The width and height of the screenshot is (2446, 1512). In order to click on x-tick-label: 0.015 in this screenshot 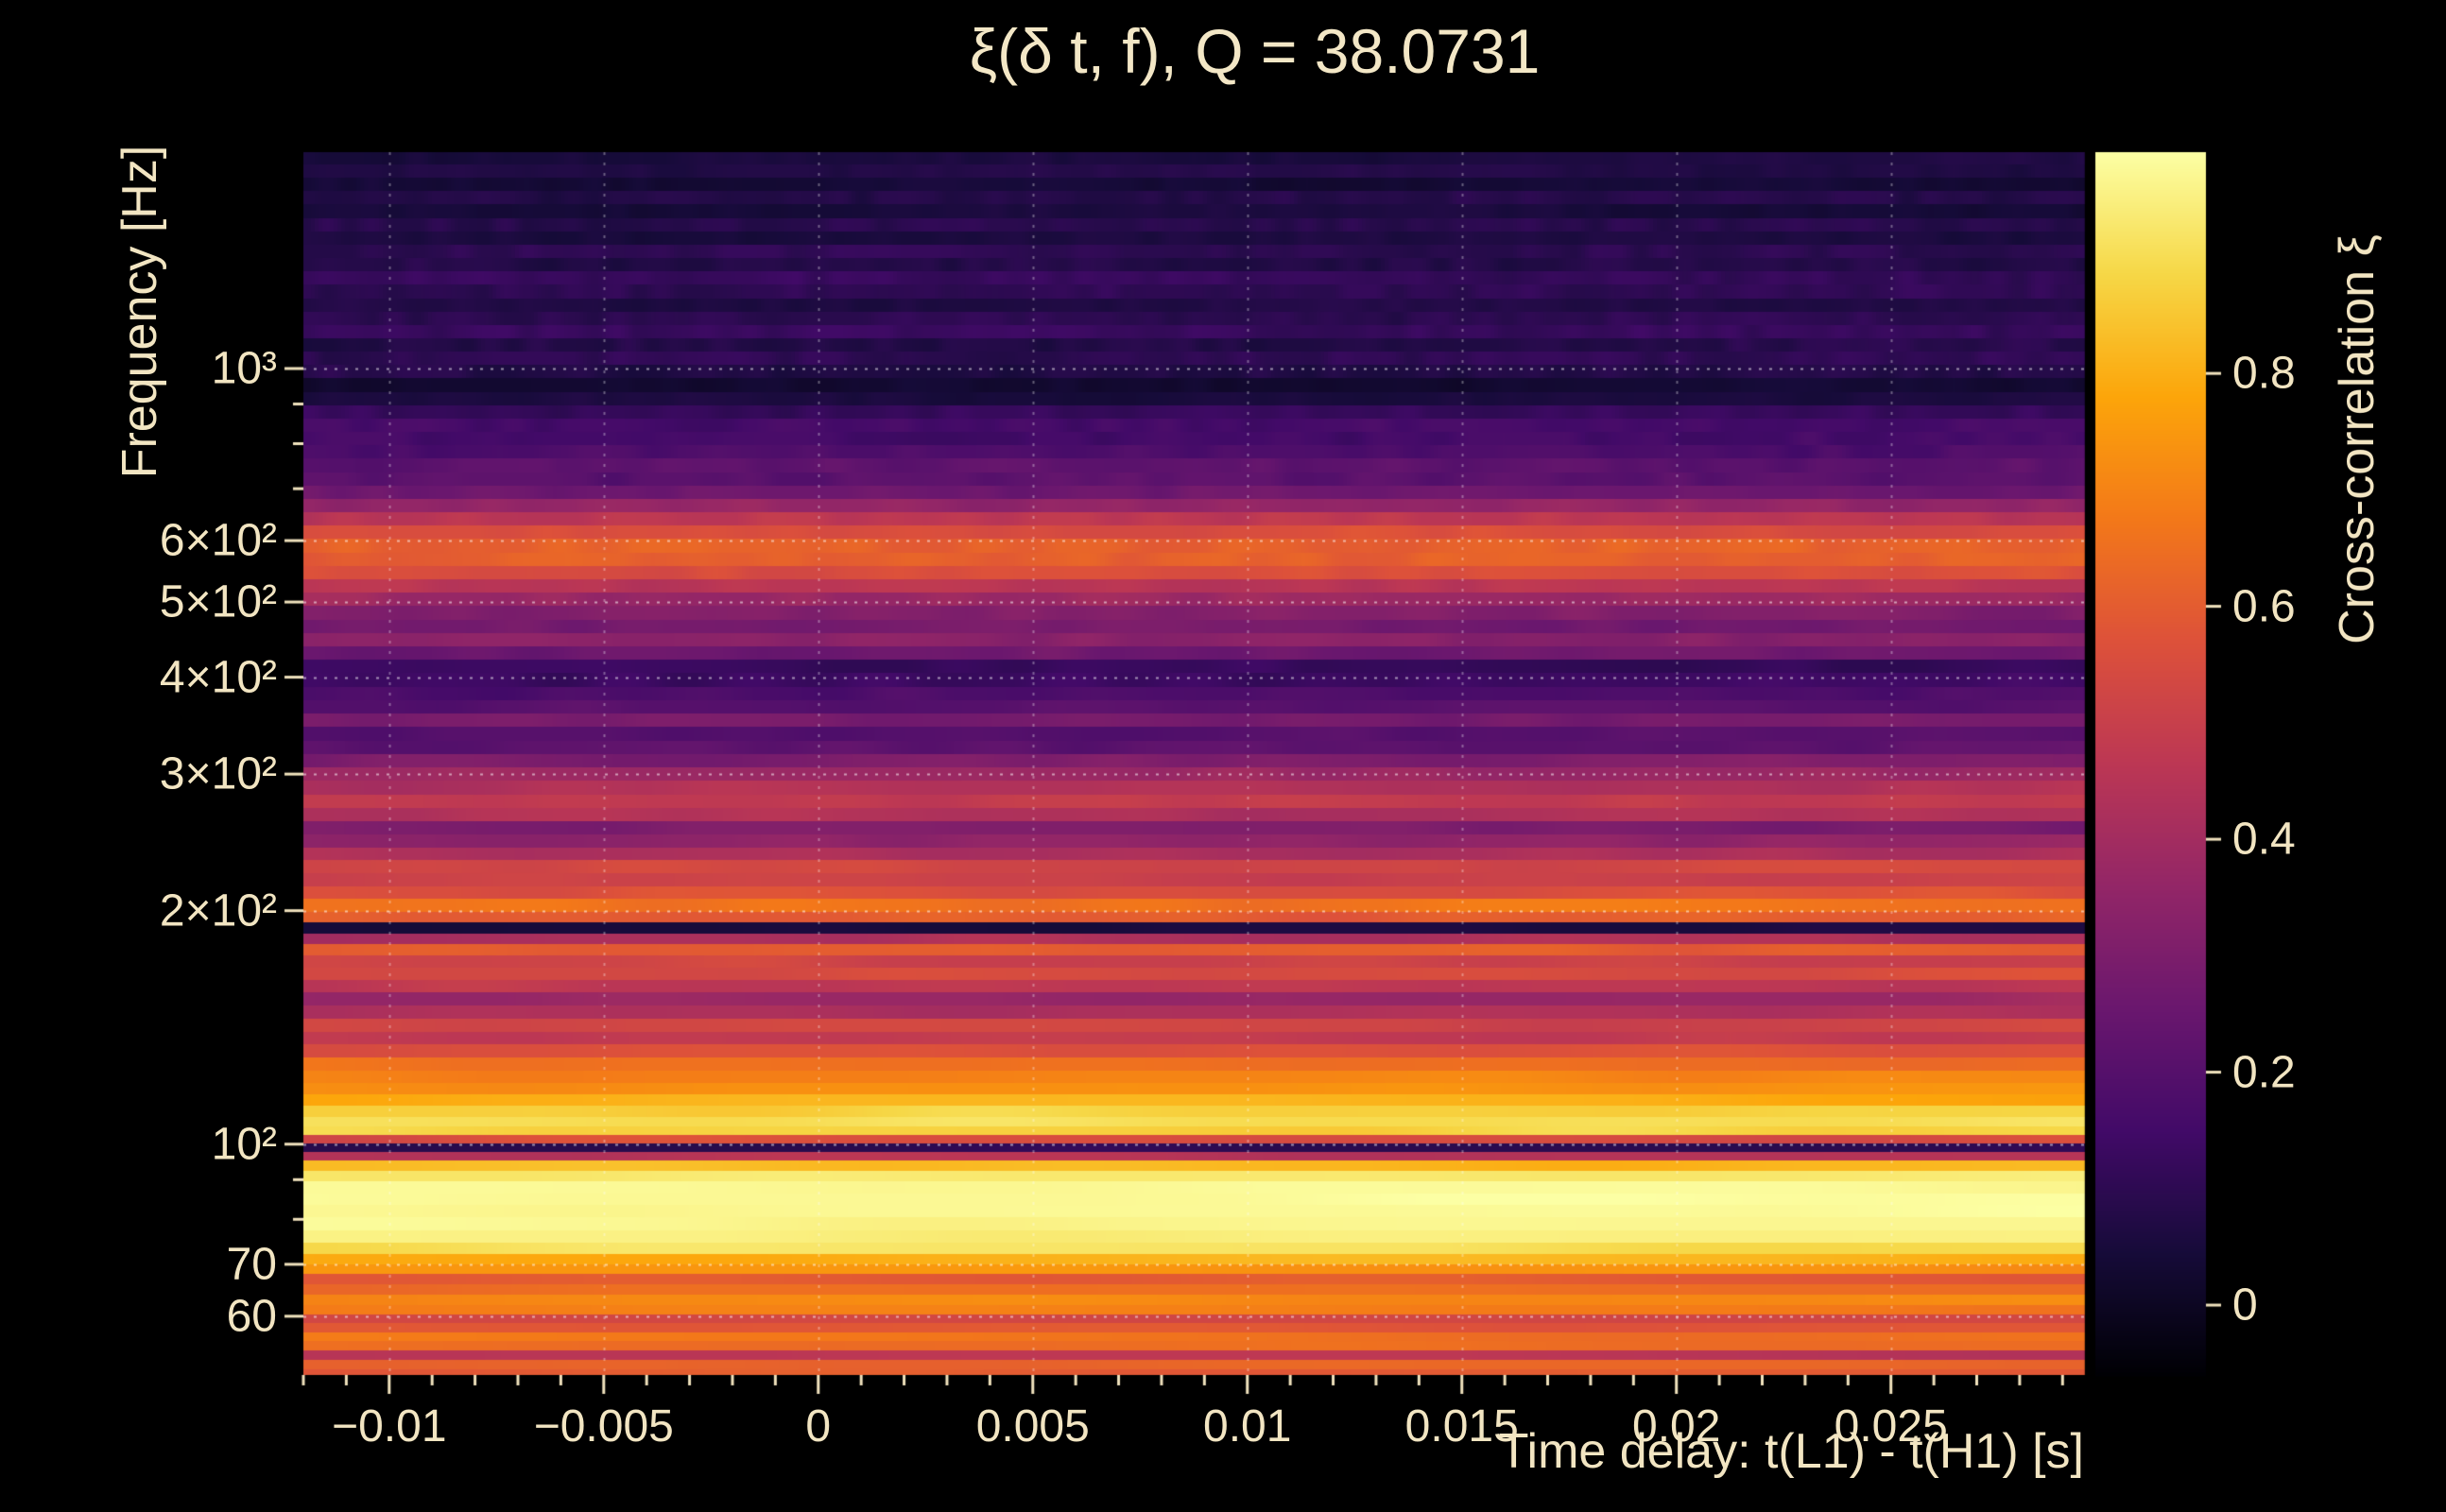, I will do `click(1461, 1426)`.